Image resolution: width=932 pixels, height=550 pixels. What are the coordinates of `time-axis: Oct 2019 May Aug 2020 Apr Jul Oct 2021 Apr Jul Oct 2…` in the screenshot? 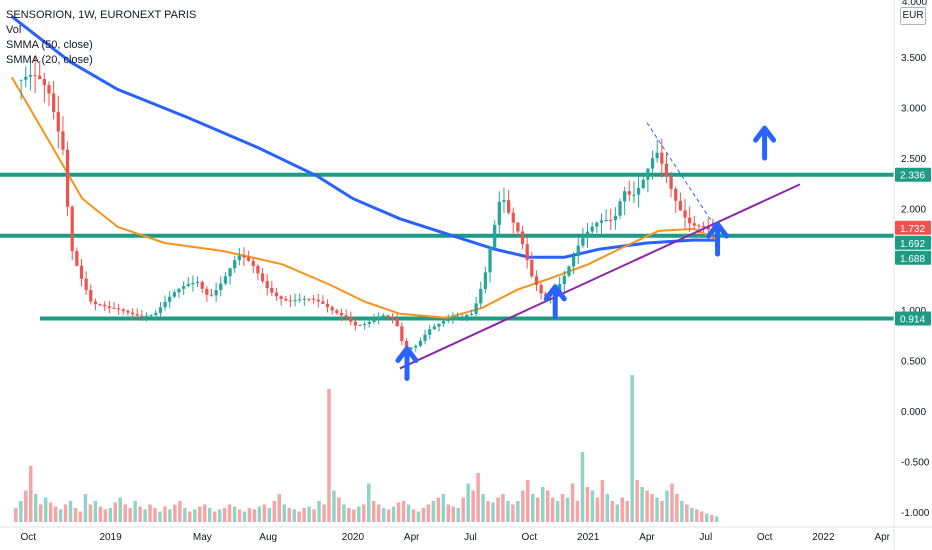 It's located at (466, 534).